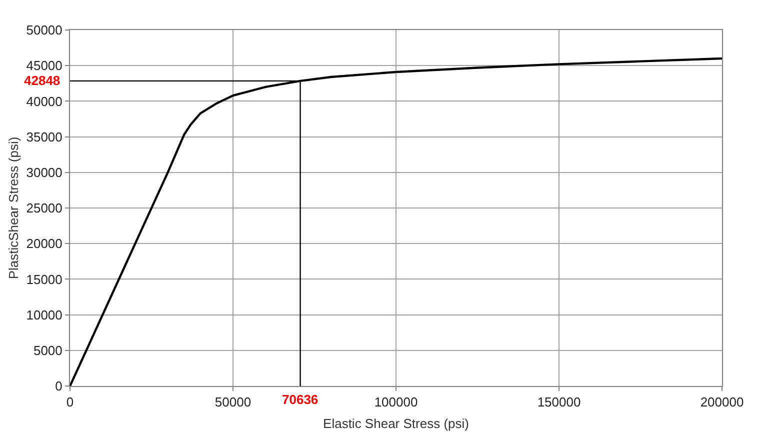 Image resolution: width=768 pixels, height=446 pixels. Describe the element at coordinates (559, 402) in the screenshot. I see `x-tick-label: 150000` at that location.